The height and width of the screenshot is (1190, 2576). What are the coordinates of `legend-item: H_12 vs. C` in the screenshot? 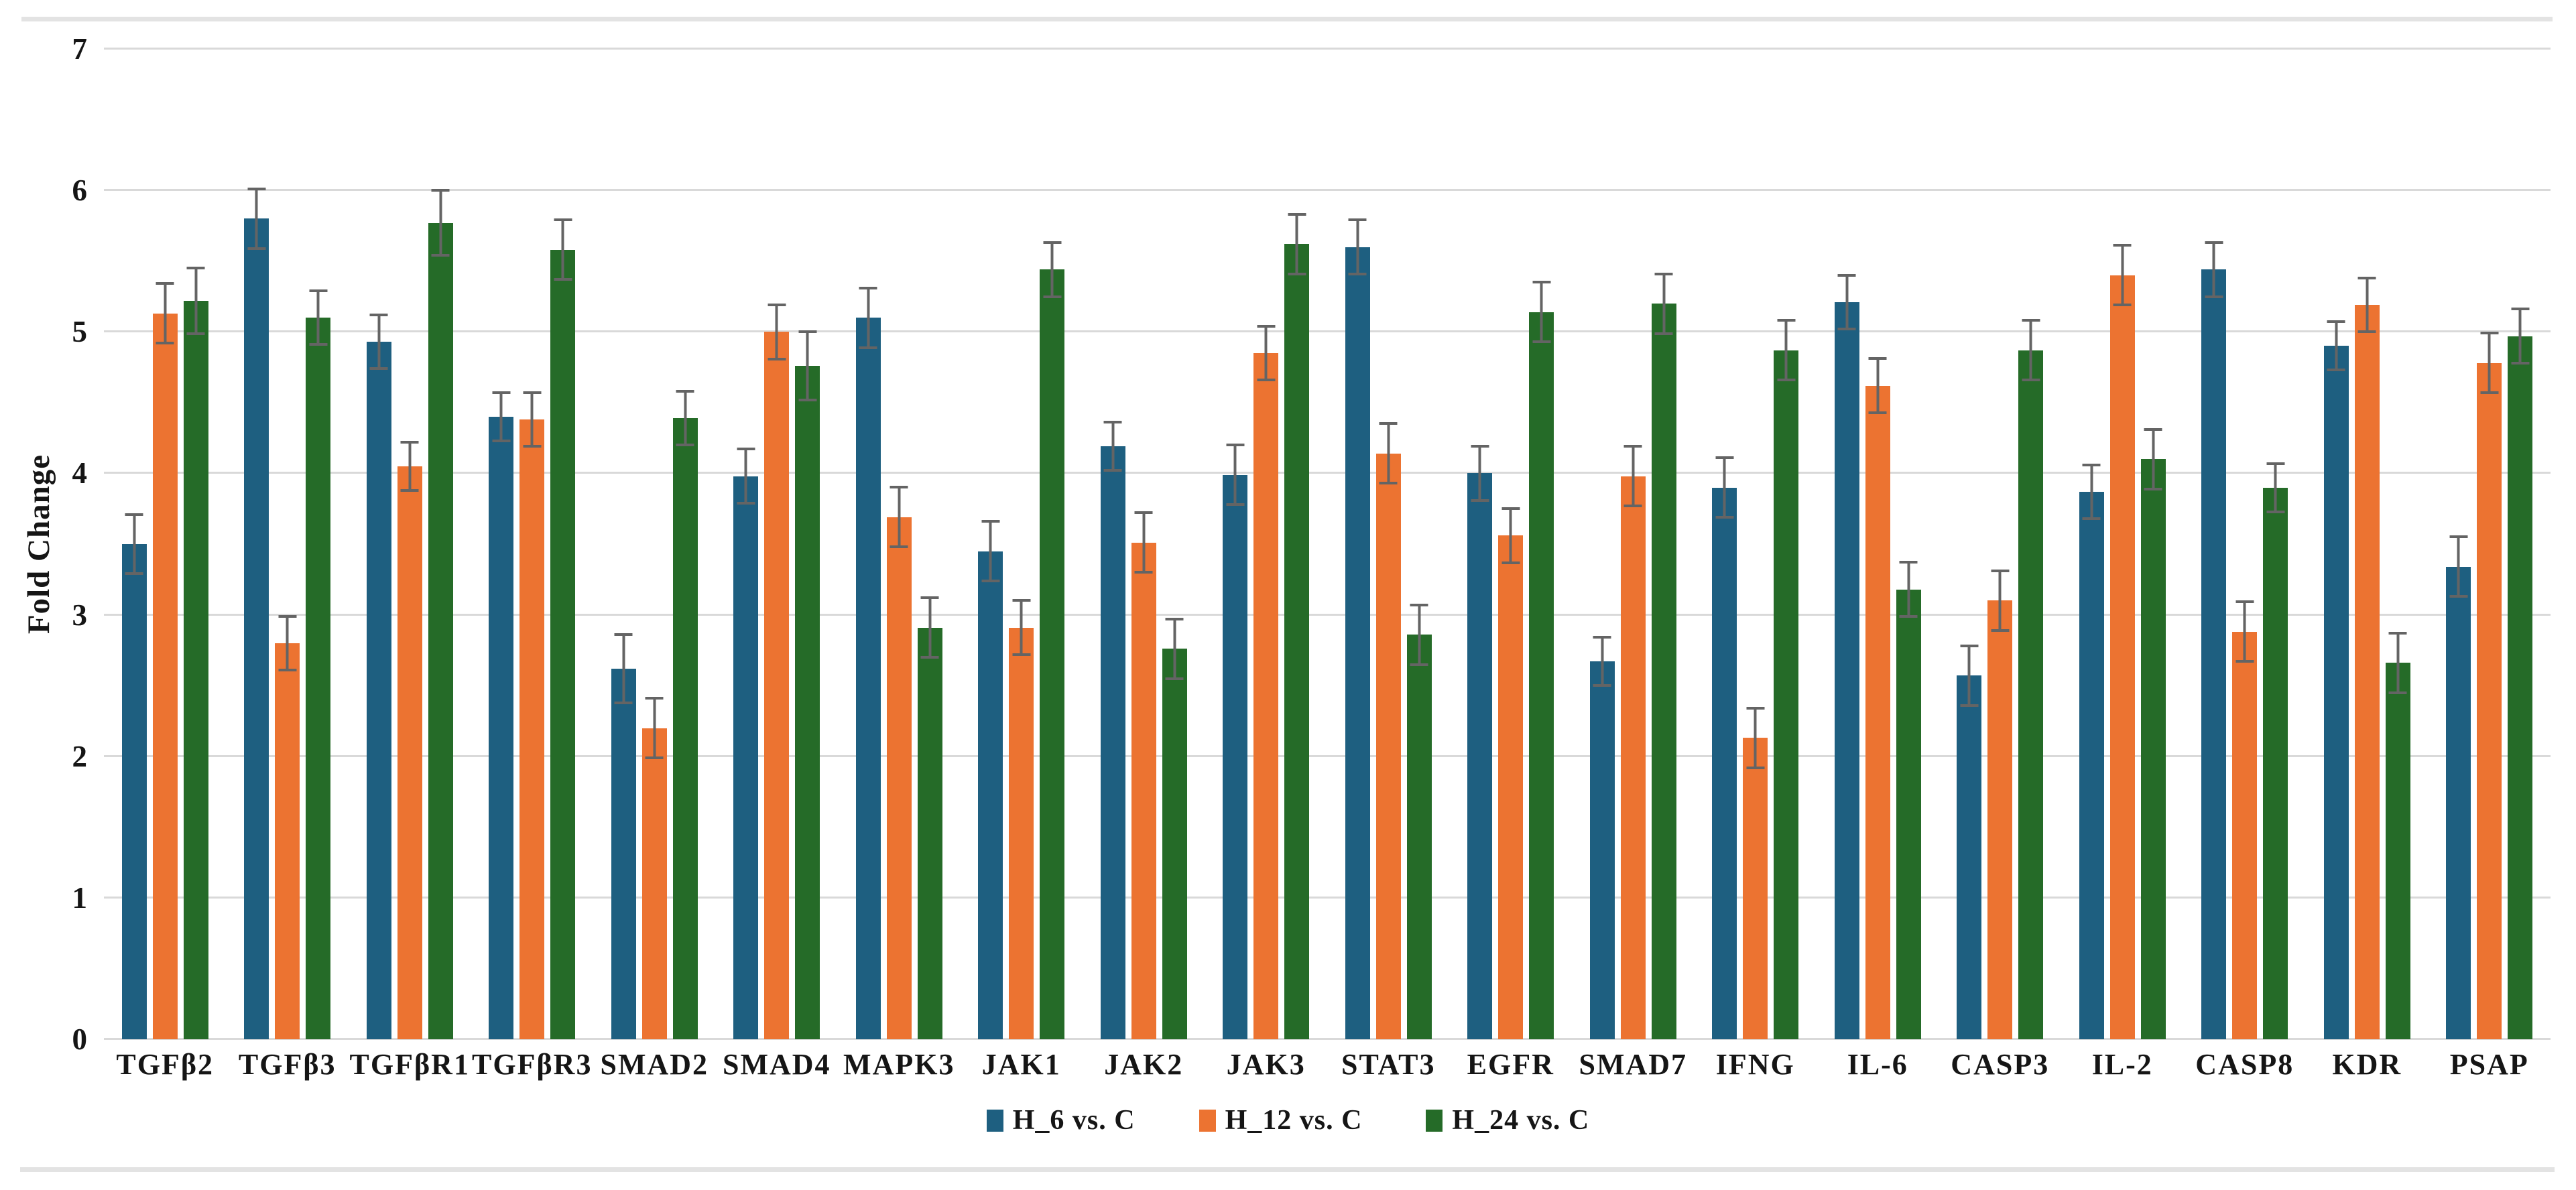 It's located at (1281, 1120).